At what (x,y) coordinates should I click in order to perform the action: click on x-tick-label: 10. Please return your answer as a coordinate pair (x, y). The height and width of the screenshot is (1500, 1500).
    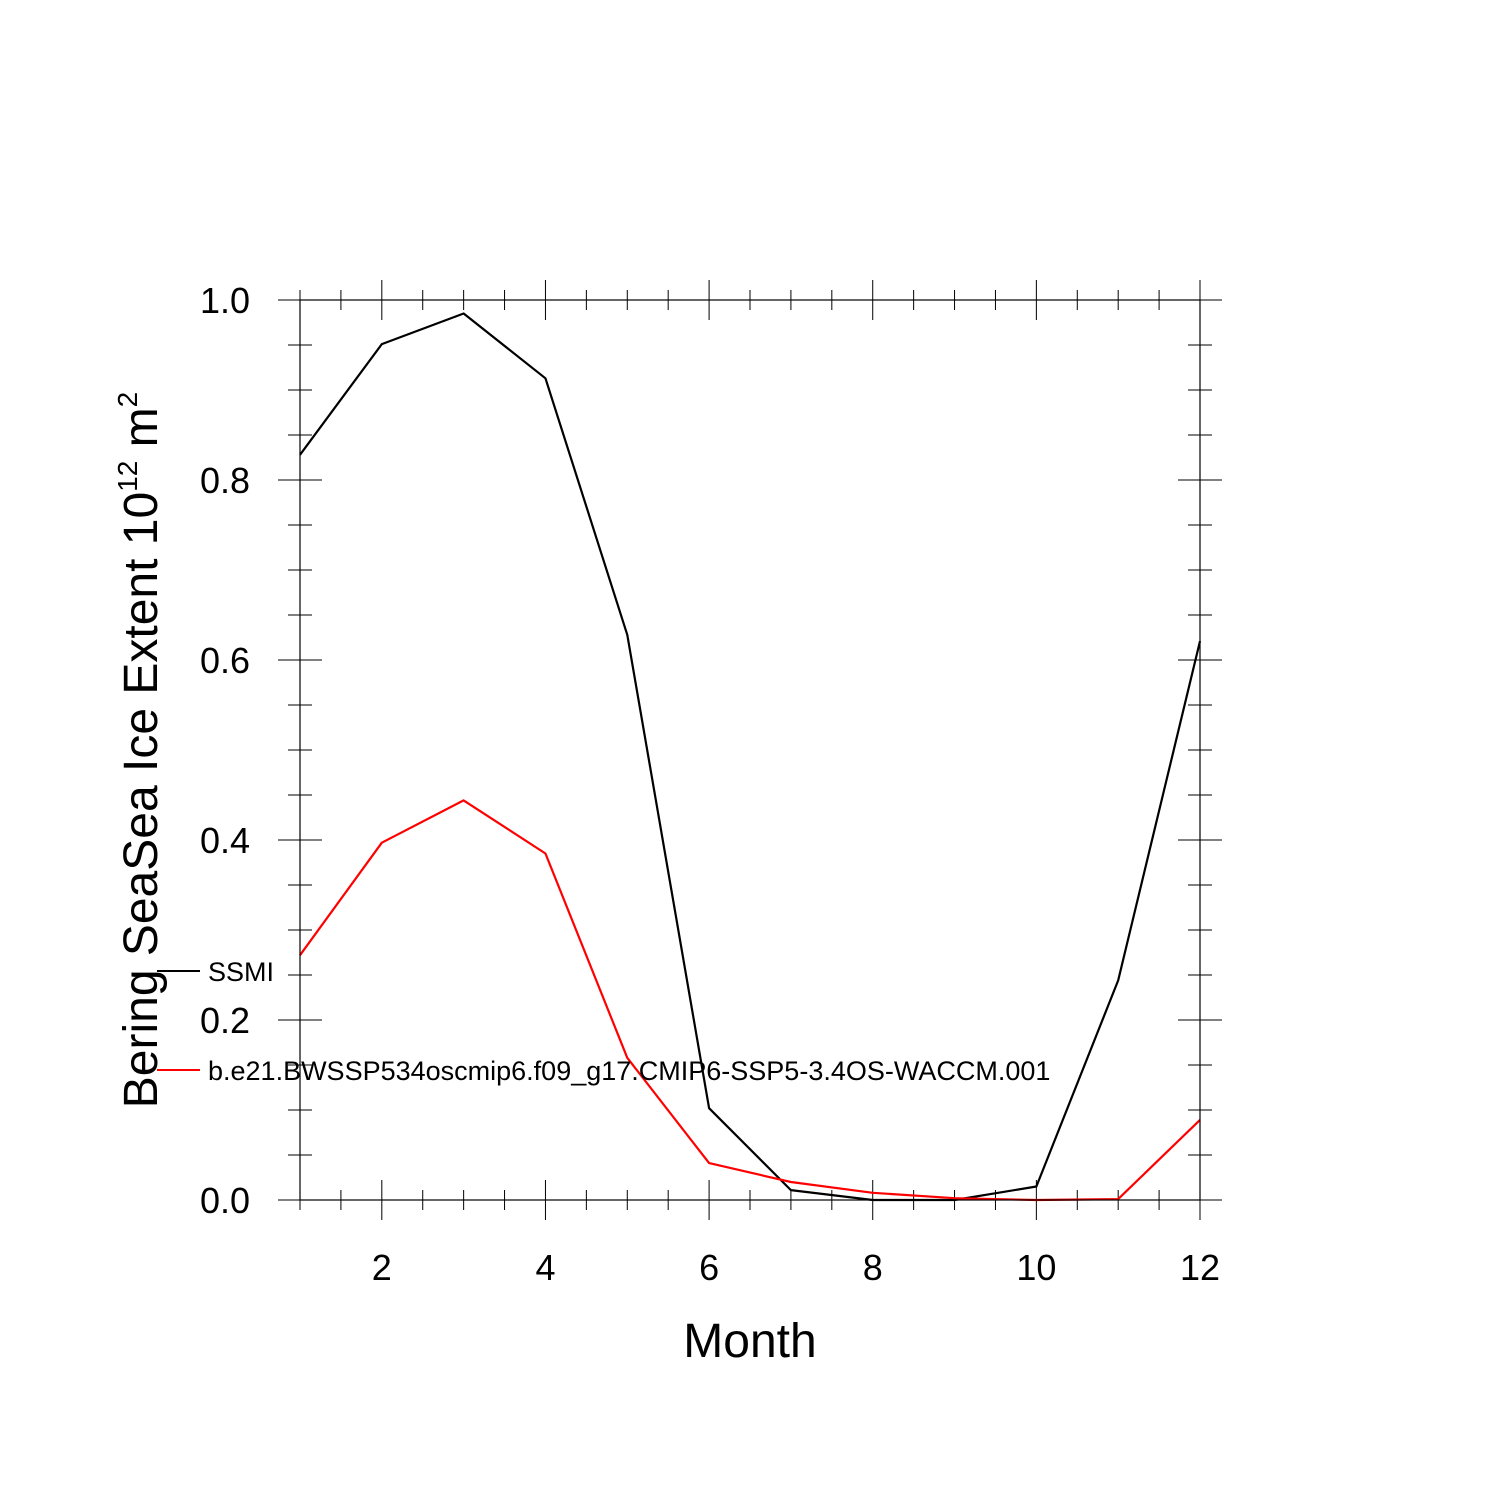
    Looking at the image, I should click on (1036, 1267).